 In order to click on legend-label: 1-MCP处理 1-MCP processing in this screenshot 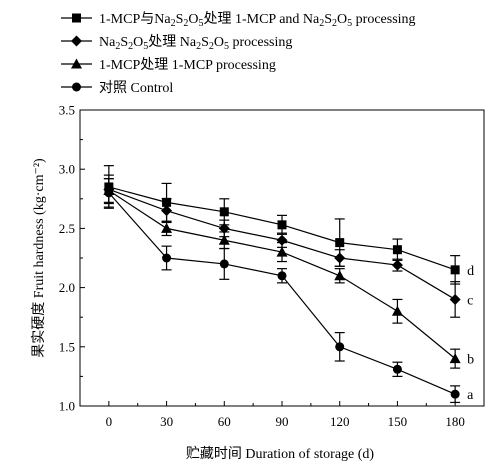, I will do `click(187, 65)`.